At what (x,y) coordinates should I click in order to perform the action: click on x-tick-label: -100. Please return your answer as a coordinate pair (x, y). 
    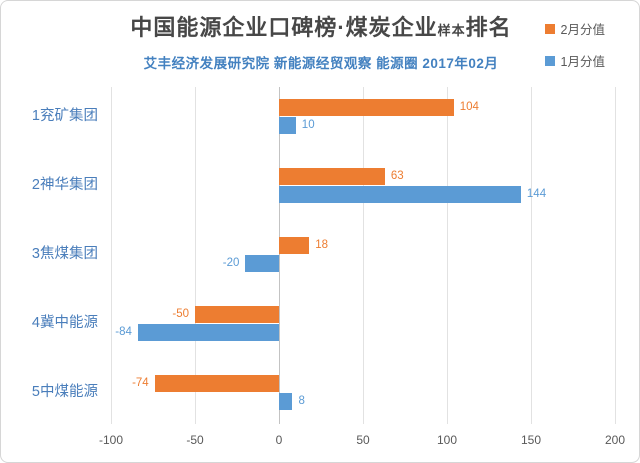
    Looking at the image, I should click on (111, 440).